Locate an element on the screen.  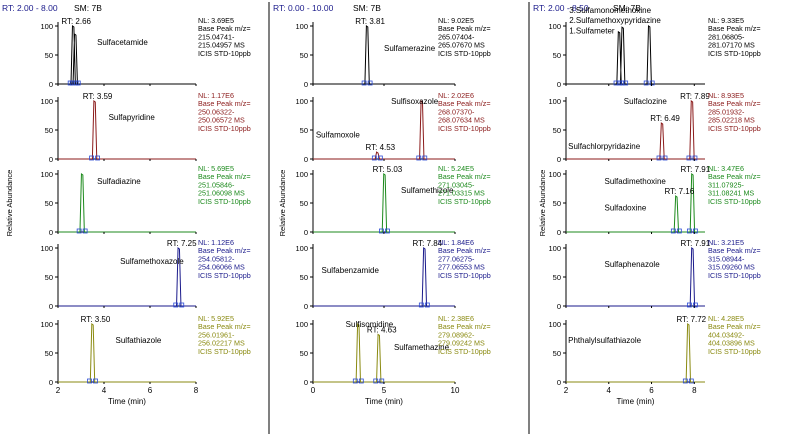
compound-label: Sulfamoxole is located at coordinates (338, 135).